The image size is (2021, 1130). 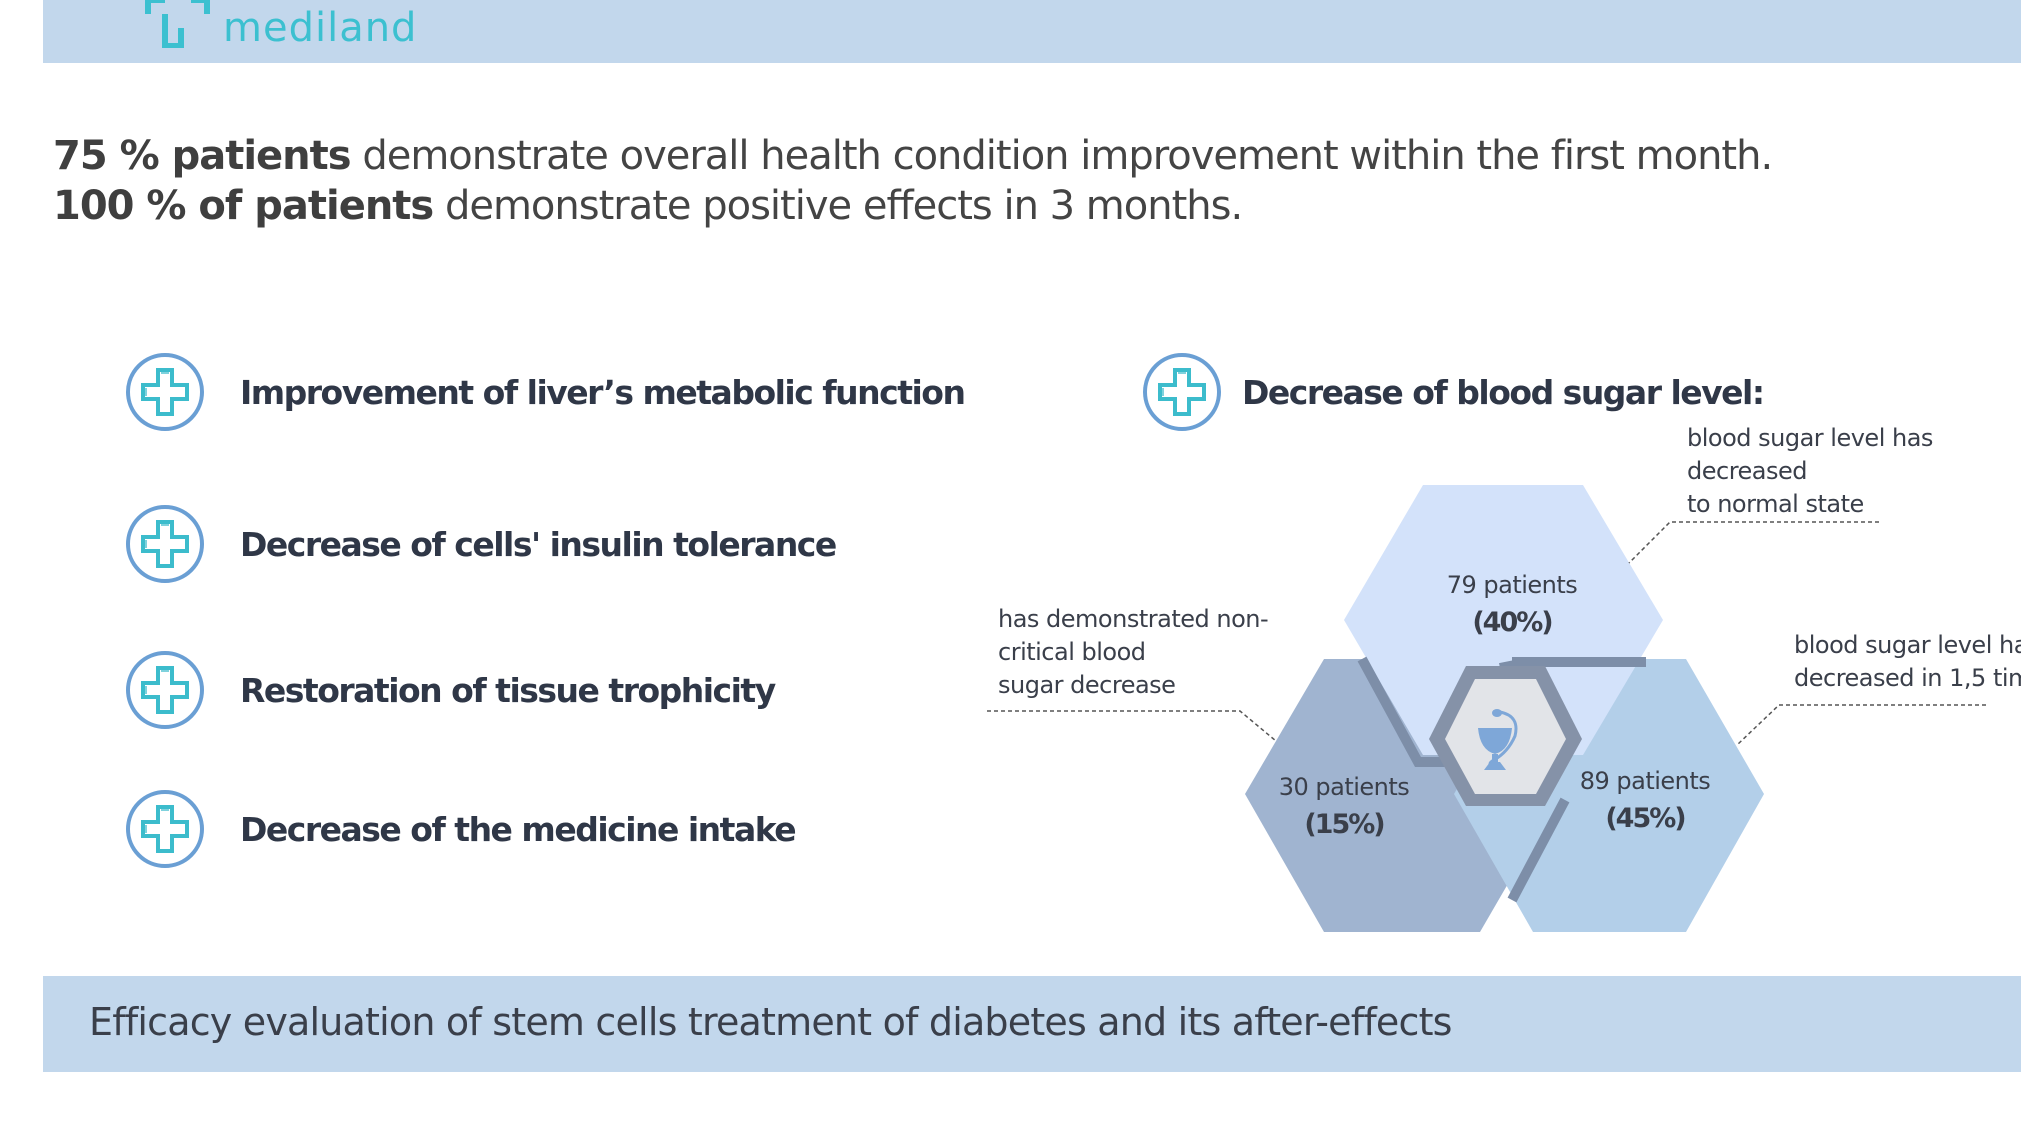 I want to click on feature-label: Decrease of the medicine intake, so click(x=518, y=829).